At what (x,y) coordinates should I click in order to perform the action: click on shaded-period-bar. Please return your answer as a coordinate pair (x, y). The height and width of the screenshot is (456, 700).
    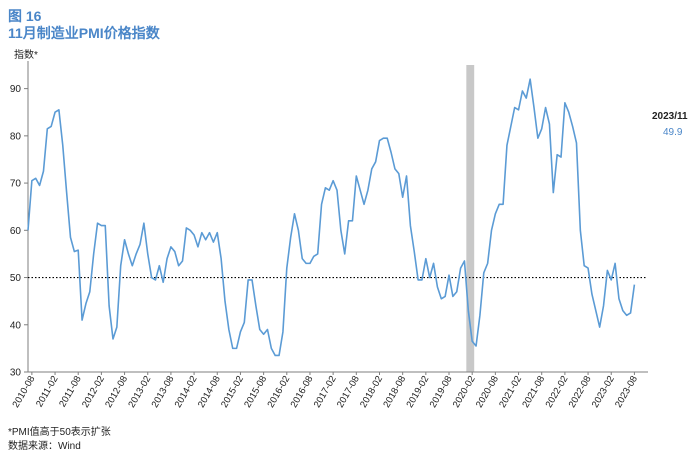
    Looking at the image, I should click on (470, 218).